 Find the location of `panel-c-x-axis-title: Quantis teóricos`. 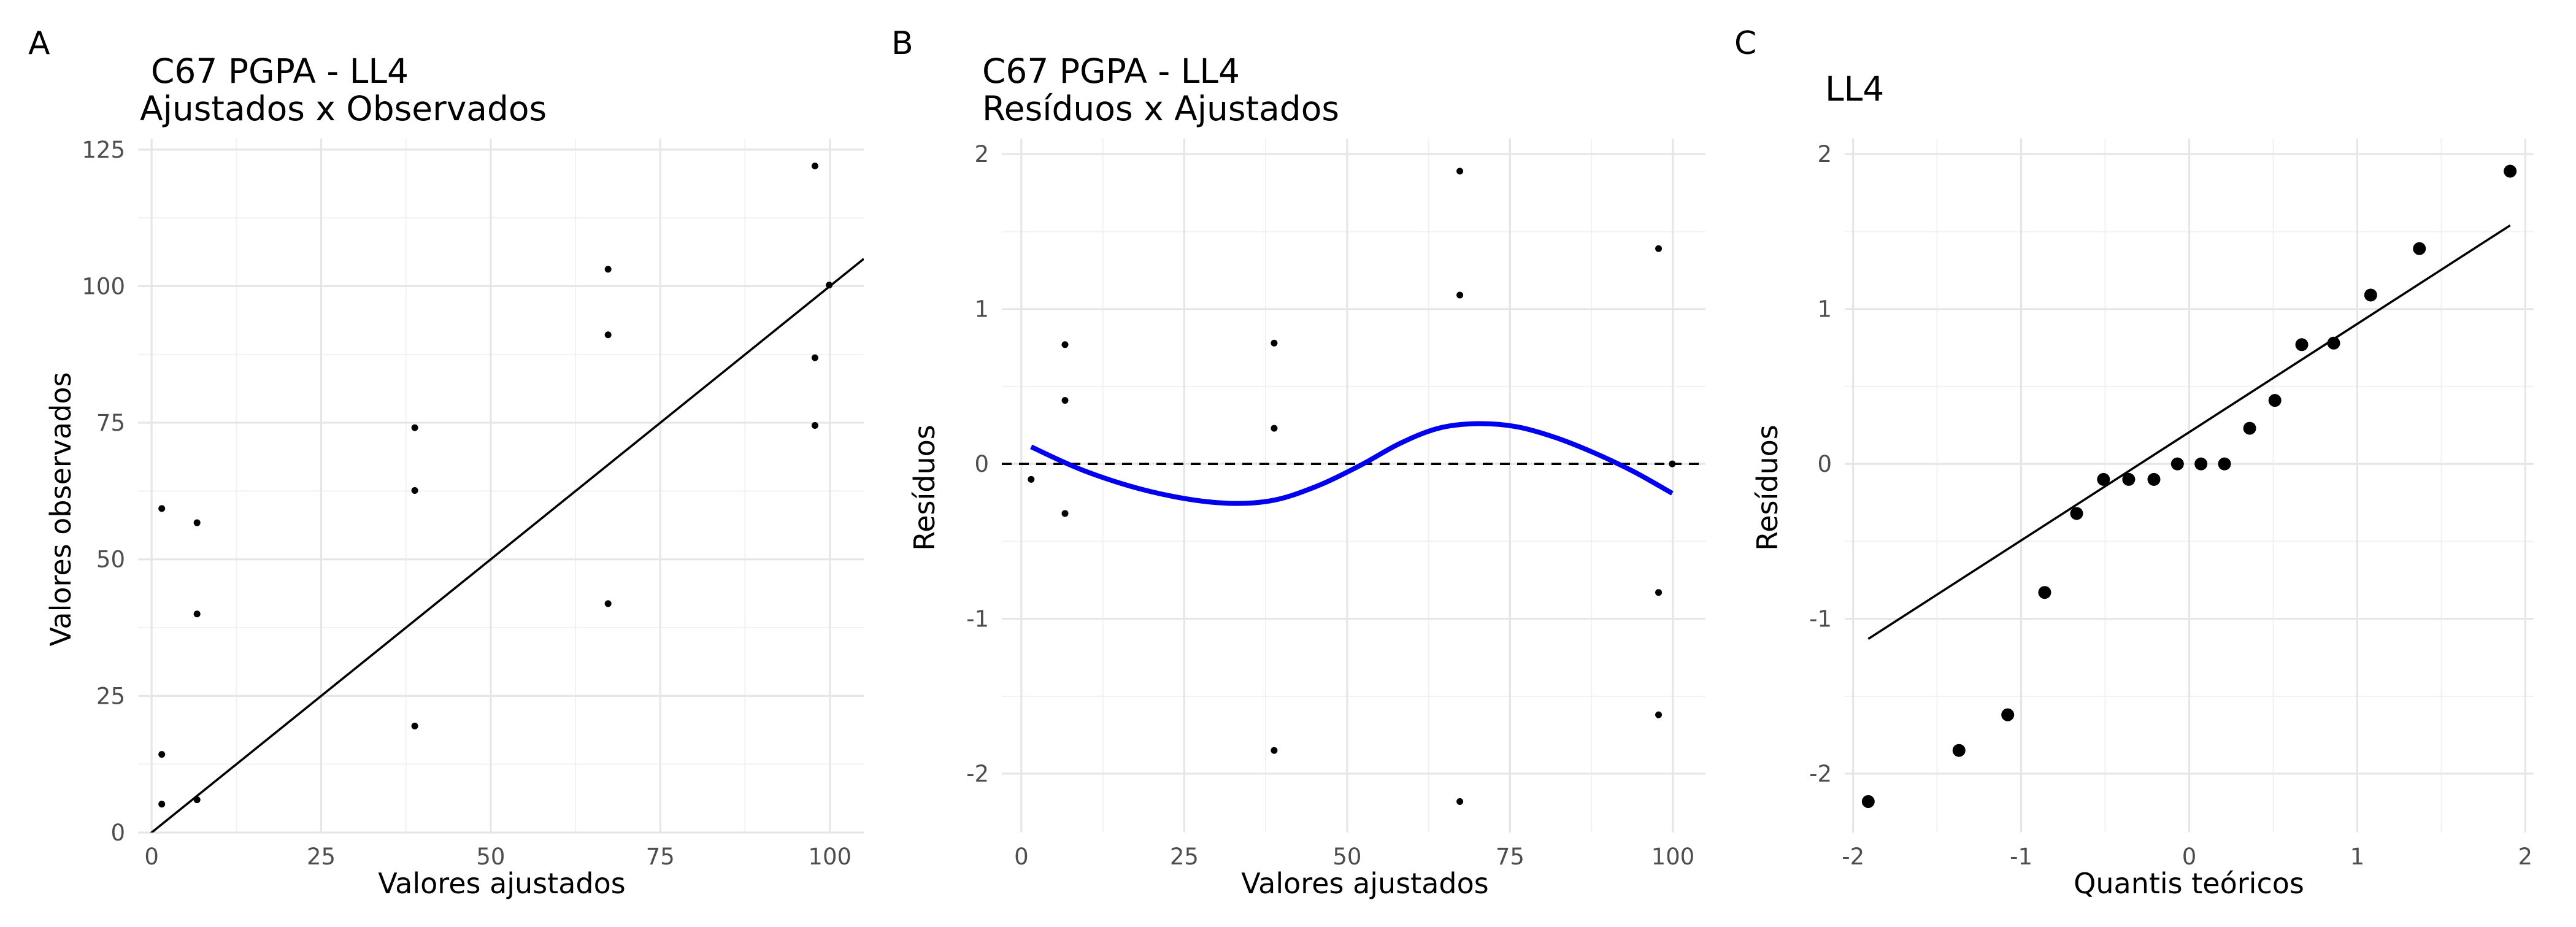

panel-c-x-axis-title: Quantis teóricos is located at coordinates (2189, 883).